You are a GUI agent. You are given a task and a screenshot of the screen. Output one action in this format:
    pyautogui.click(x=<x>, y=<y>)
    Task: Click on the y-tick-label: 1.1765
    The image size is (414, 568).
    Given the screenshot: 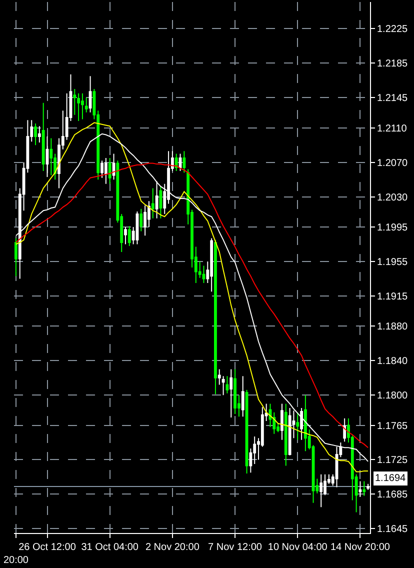 What is the action you would take?
    pyautogui.click(x=392, y=426)
    